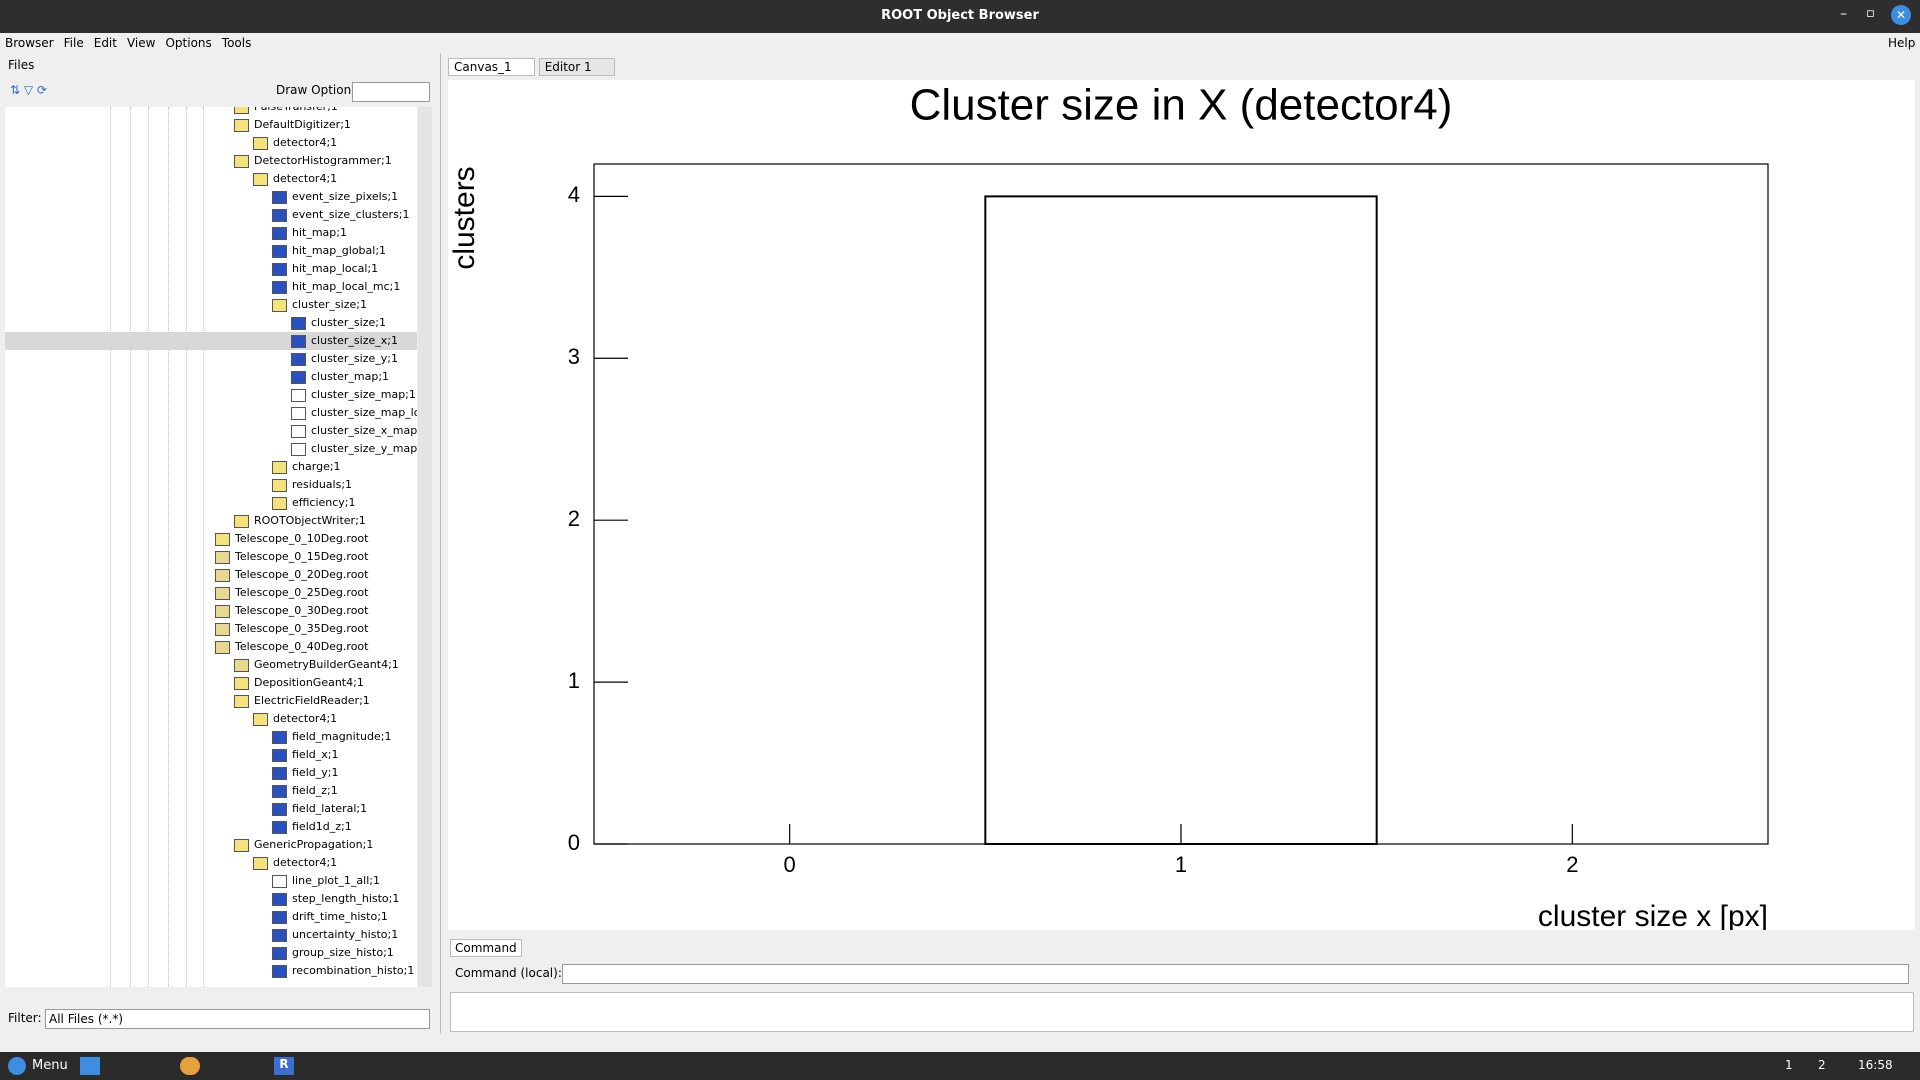  Describe the element at coordinates (211, 917) in the screenshot. I see `tree-row: drift_time_histo;1` at that location.